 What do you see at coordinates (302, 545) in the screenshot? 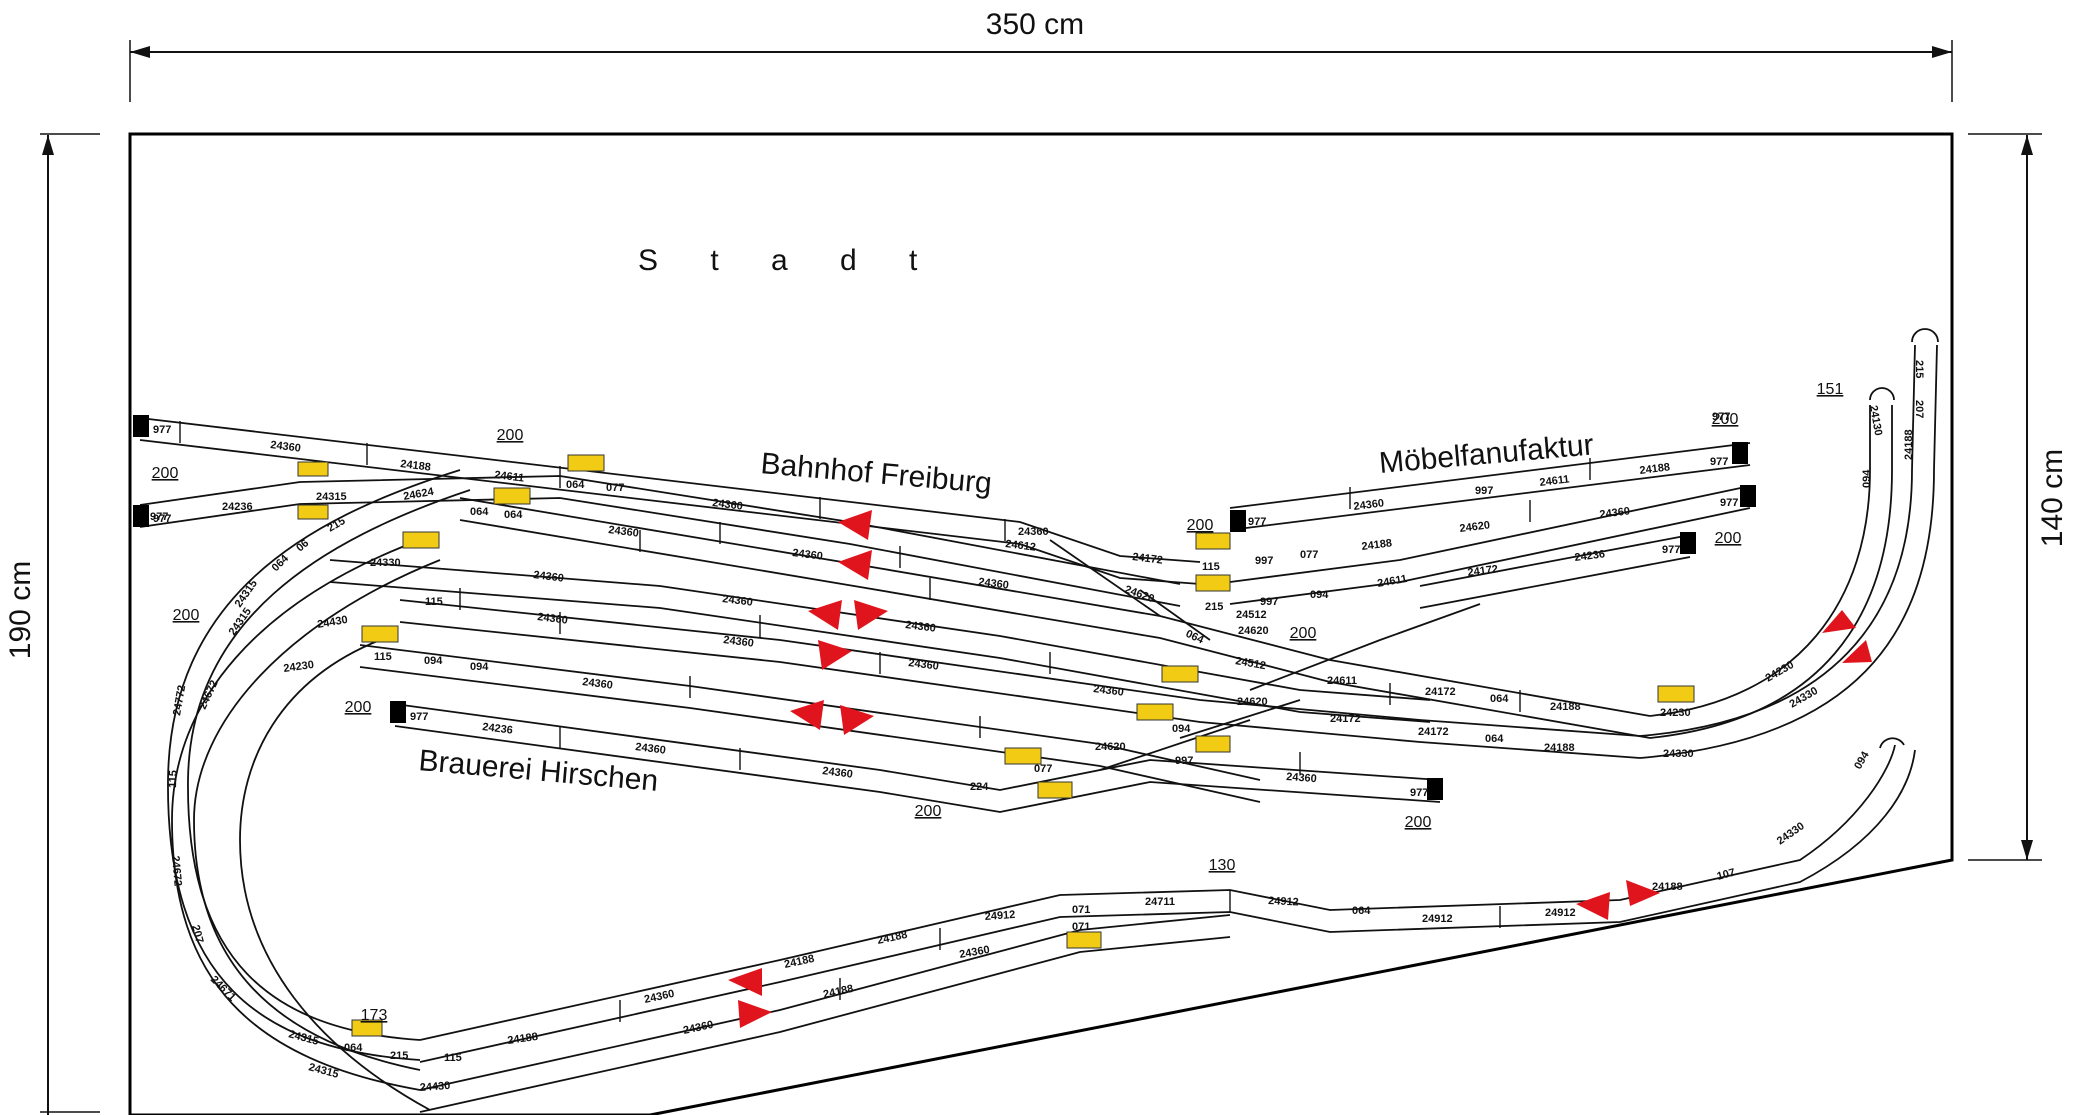
I see `track-label: 06` at bounding box center [302, 545].